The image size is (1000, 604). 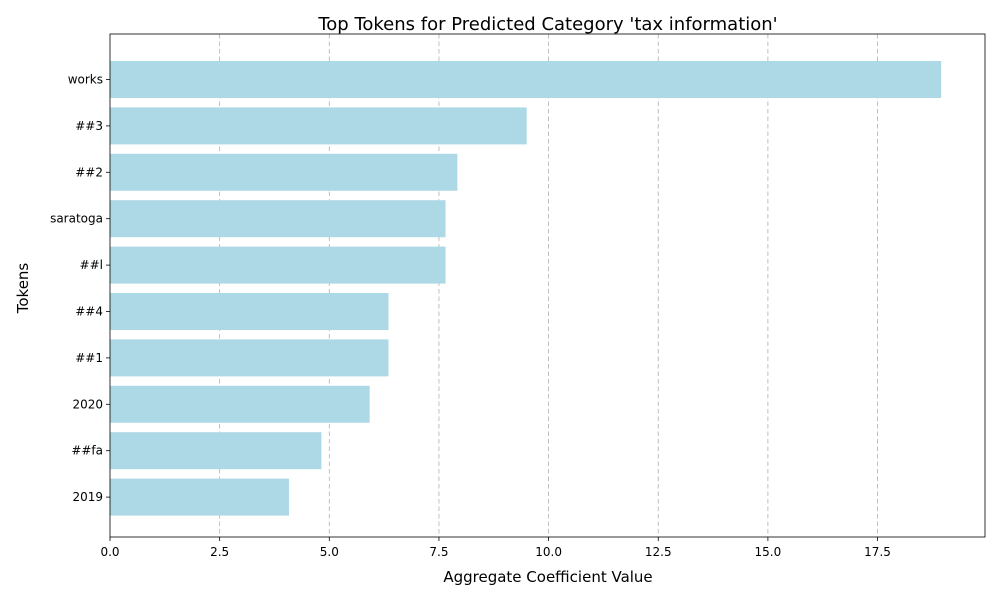 What do you see at coordinates (91, 265) in the screenshot?
I see `y-tick-label: ##l` at bounding box center [91, 265].